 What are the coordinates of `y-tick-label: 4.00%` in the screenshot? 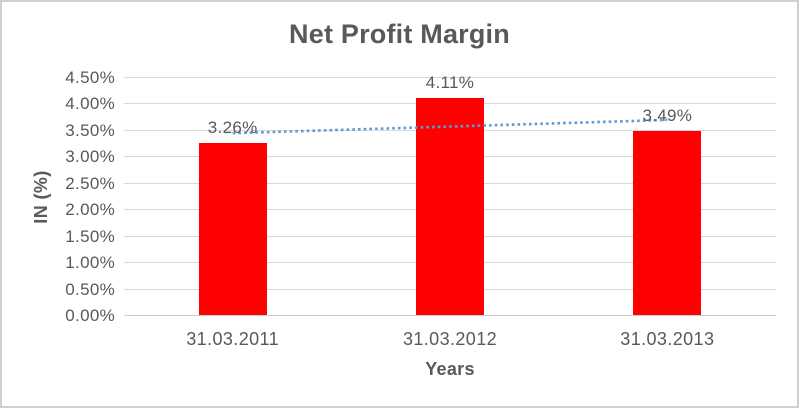 It's located at (90, 103).